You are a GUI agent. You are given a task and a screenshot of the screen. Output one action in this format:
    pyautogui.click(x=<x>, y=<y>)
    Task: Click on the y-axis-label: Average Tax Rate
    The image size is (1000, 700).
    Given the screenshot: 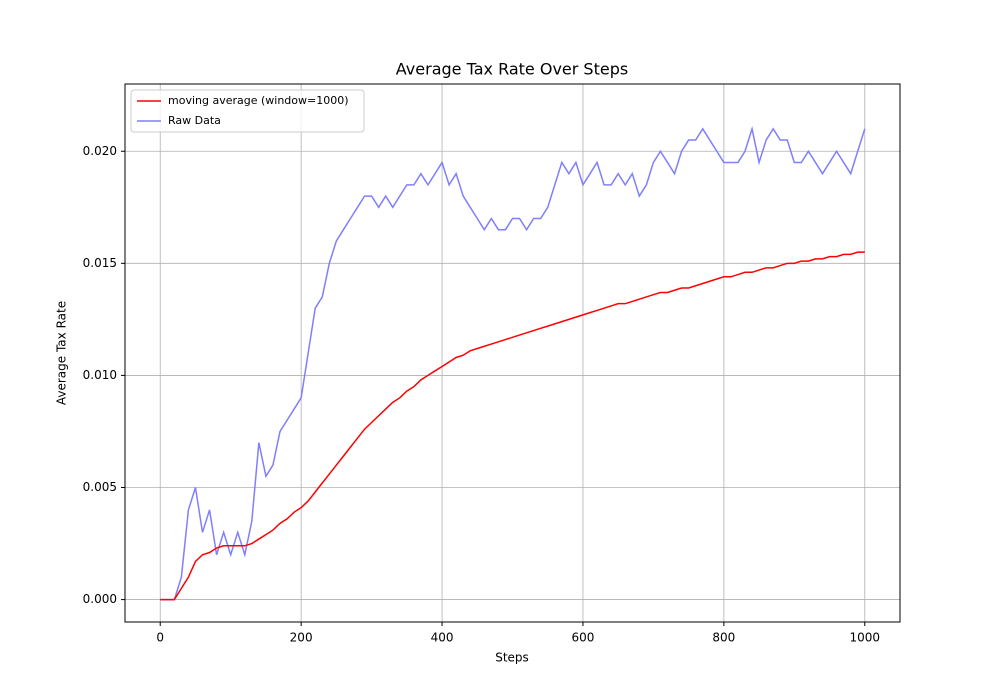 What is the action you would take?
    pyautogui.click(x=62, y=353)
    